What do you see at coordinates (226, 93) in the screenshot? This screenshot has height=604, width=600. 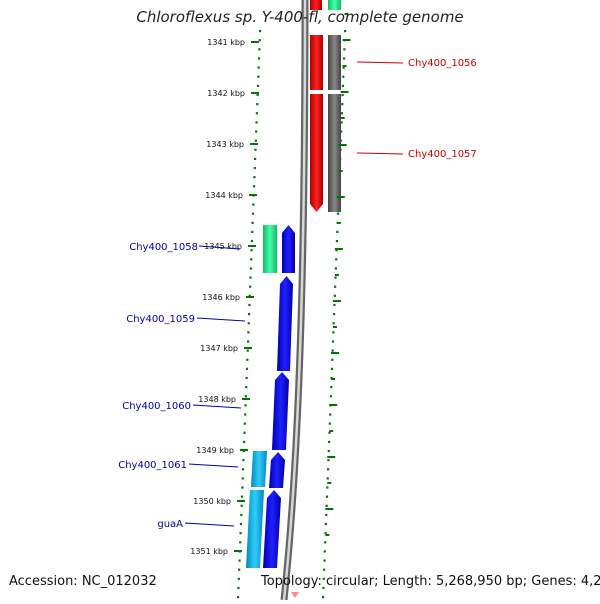 I see `tick-label: 1342 kbp` at bounding box center [226, 93].